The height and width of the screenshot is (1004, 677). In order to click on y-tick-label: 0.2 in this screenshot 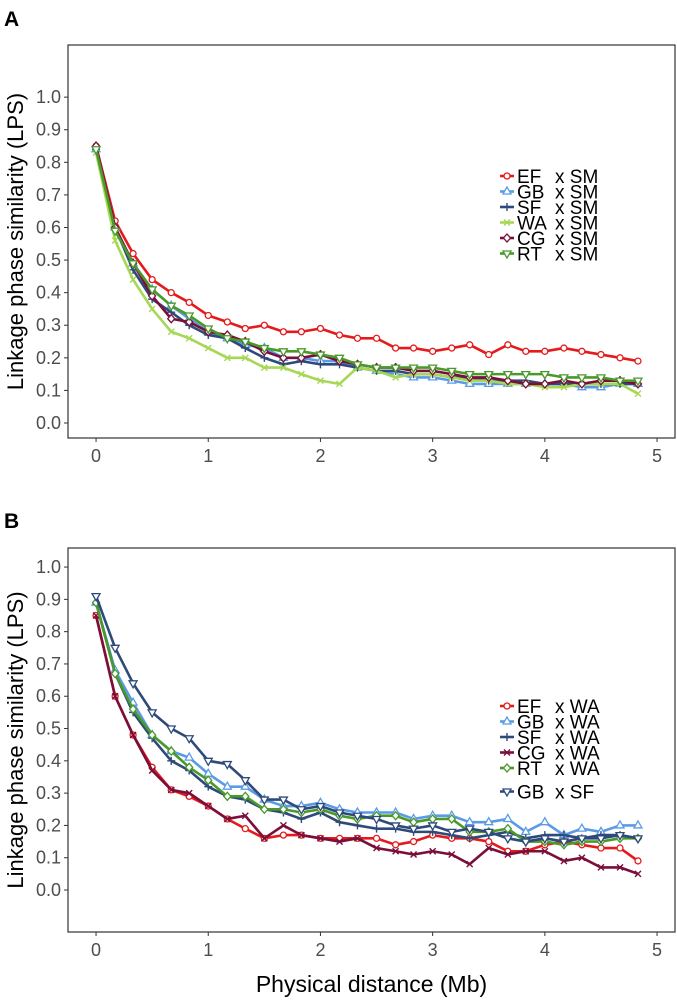, I will do `click(48, 358)`.